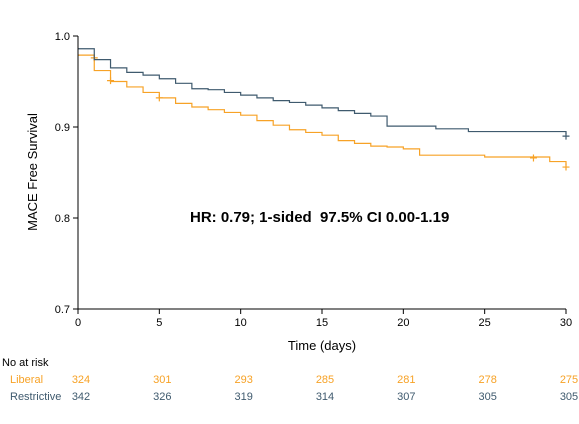 The width and height of the screenshot is (579, 424). What do you see at coordinates (566, 136) in the screenshot?
I see `censor-mark-restrictive` at bounding box center [566, 136].